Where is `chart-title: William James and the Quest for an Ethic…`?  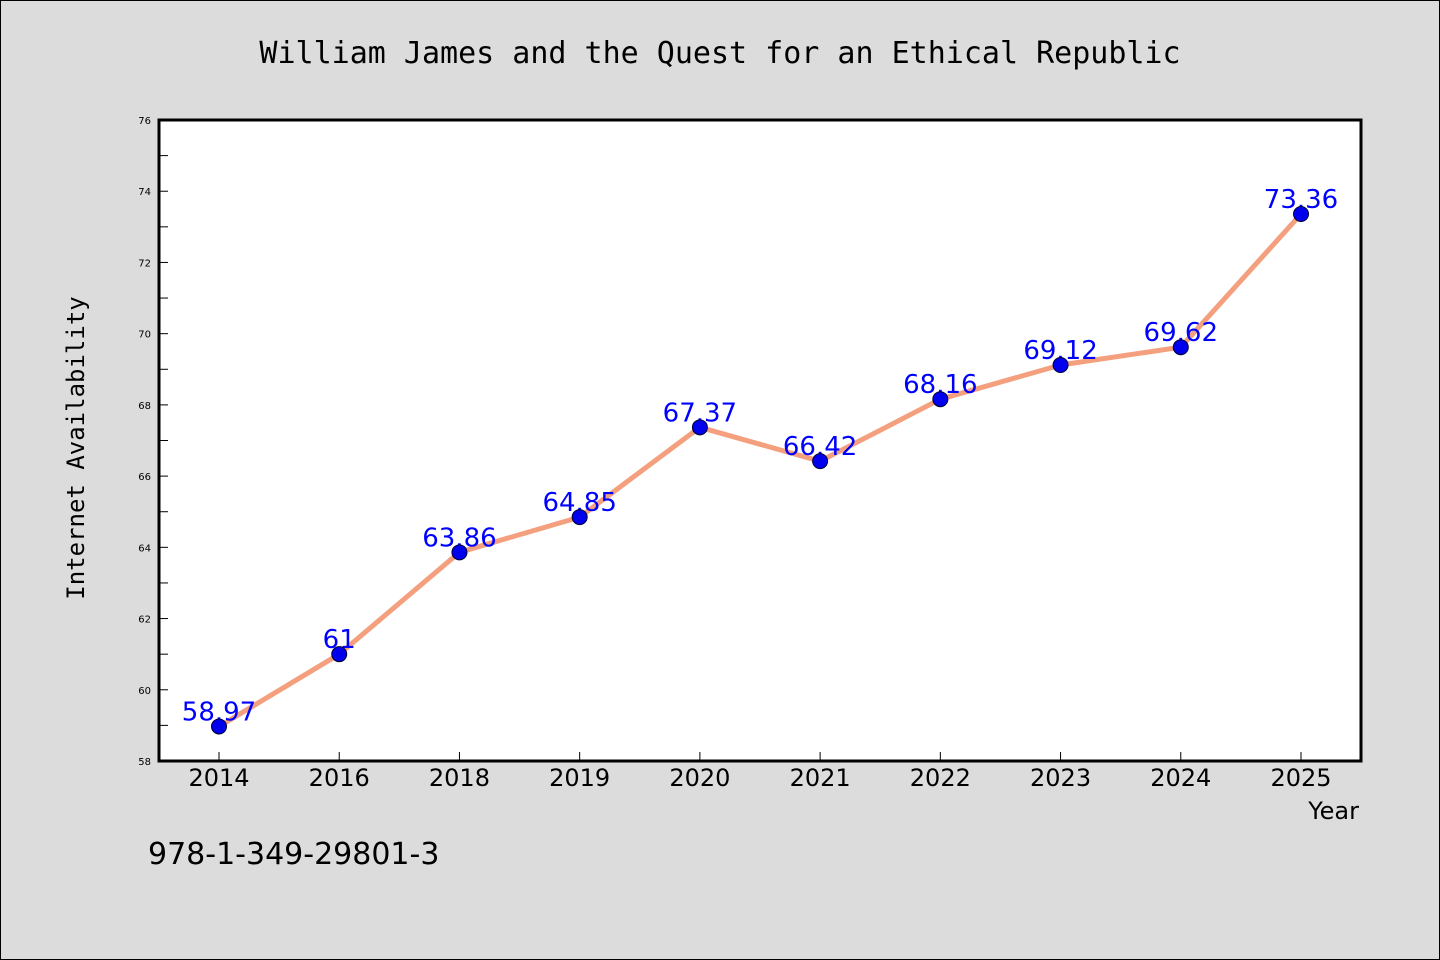 chart-title: William James and the Quest for an Ethic… is located at coordinates (719, 53).